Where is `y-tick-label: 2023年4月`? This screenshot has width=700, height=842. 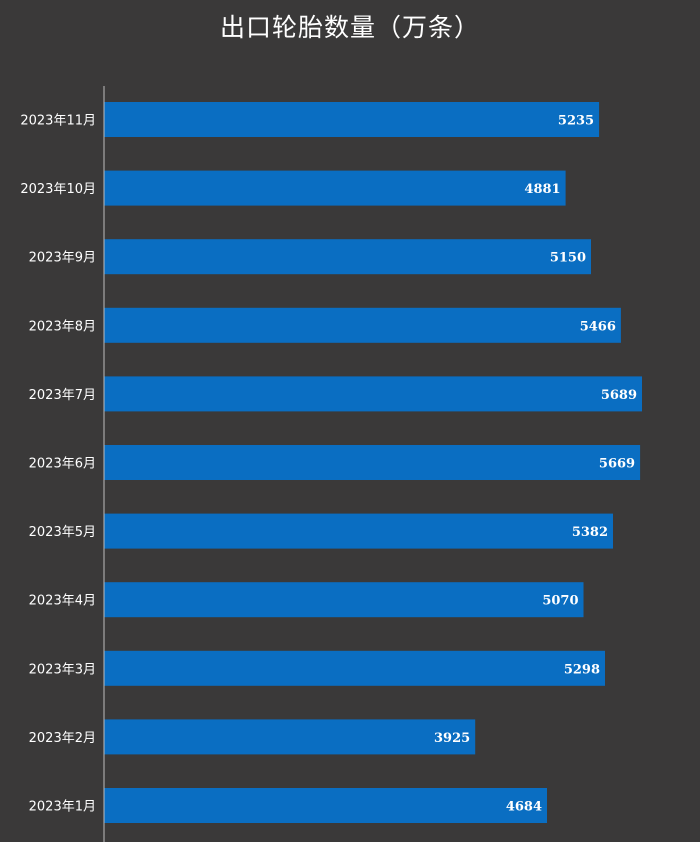 y-tick-label: 2023年4月 is located at coordinates (62, 601).